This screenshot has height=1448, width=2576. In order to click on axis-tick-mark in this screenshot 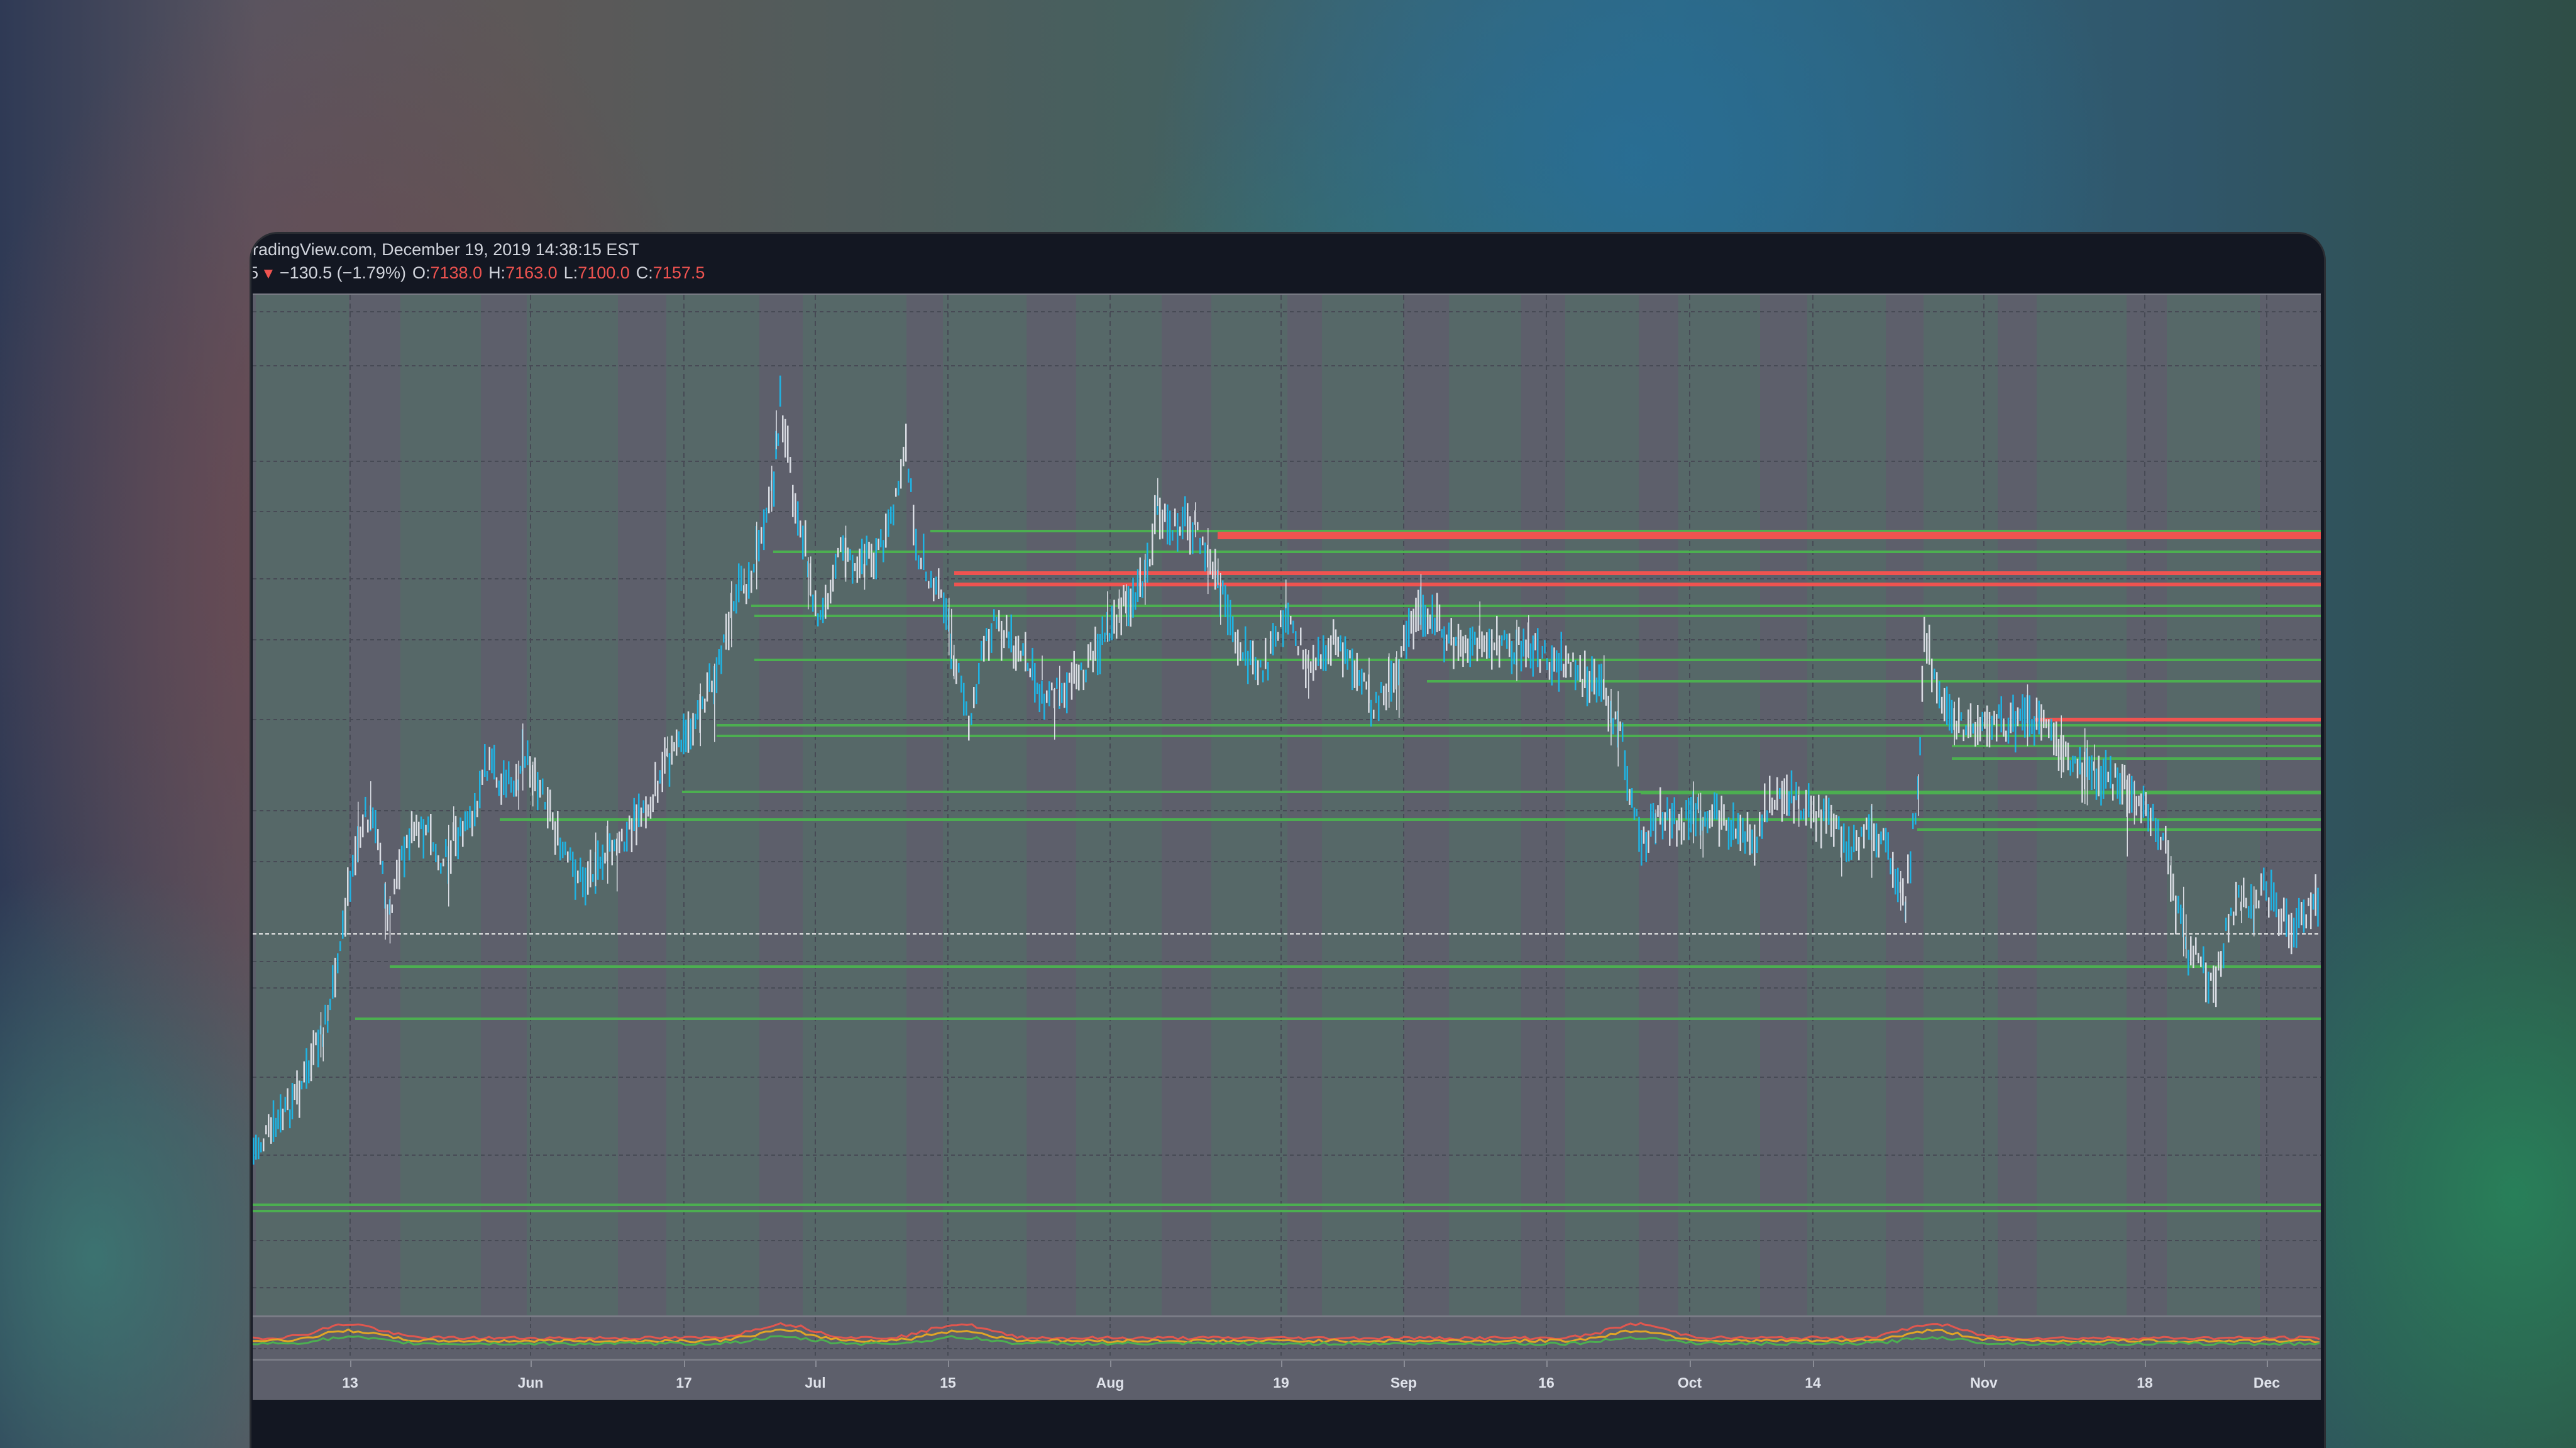, I will do `click(2145, 1364)`.